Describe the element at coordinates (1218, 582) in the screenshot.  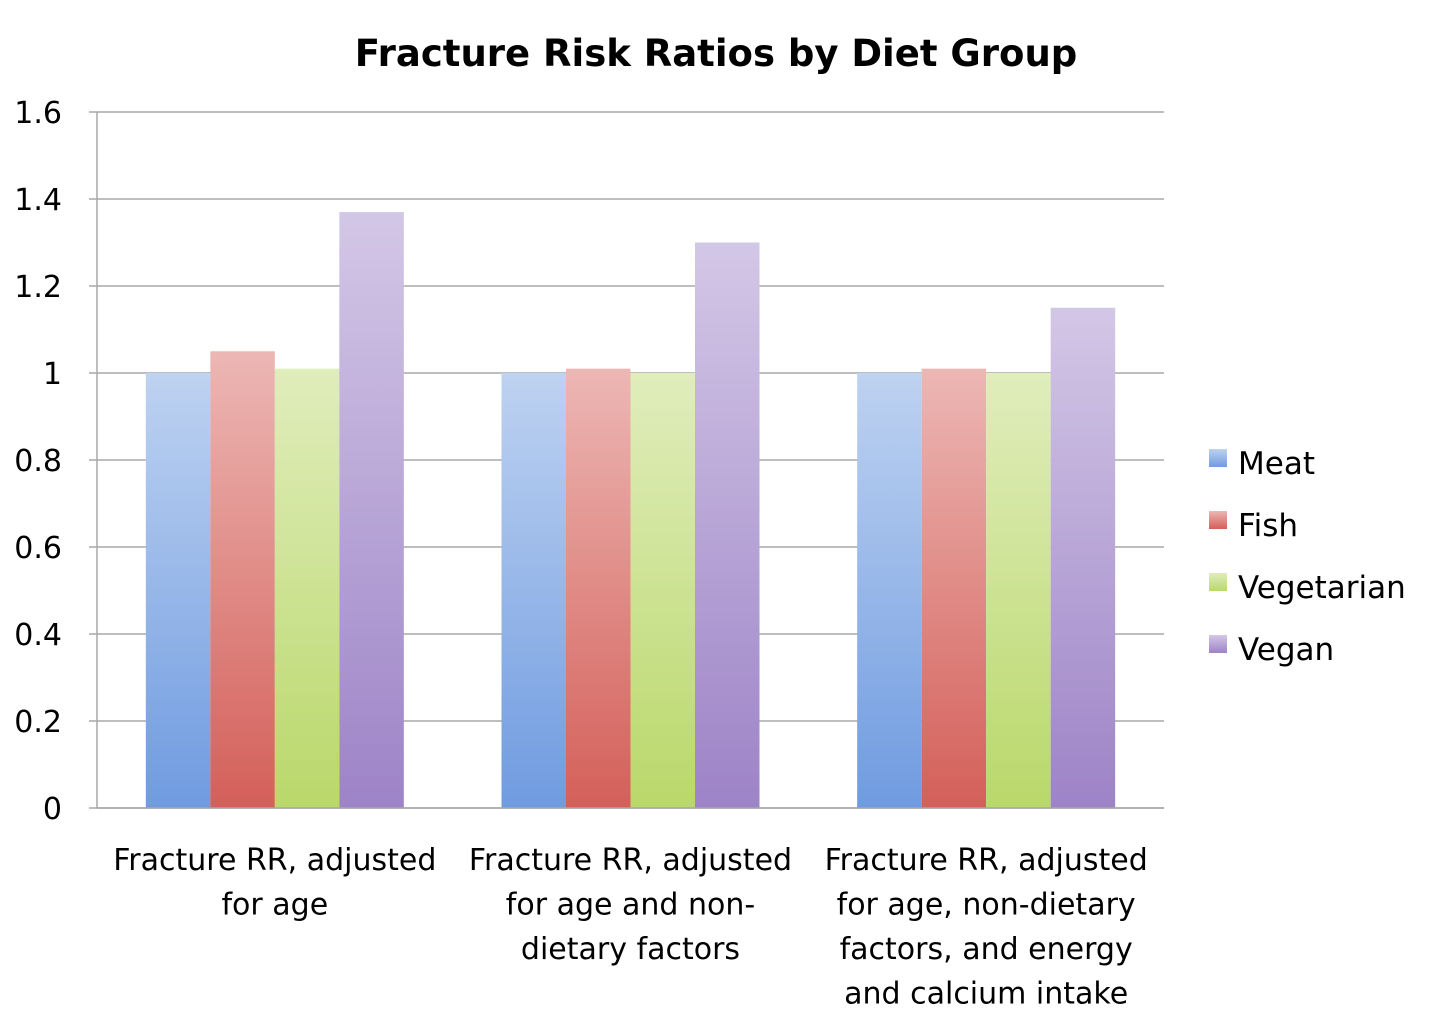
I see `legend-swatch-vegetarian` at that location.